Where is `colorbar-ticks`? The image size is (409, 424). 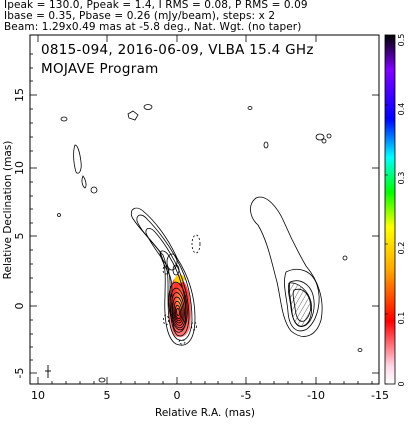
colorbar-ticks is located at coordinates (386, 209).